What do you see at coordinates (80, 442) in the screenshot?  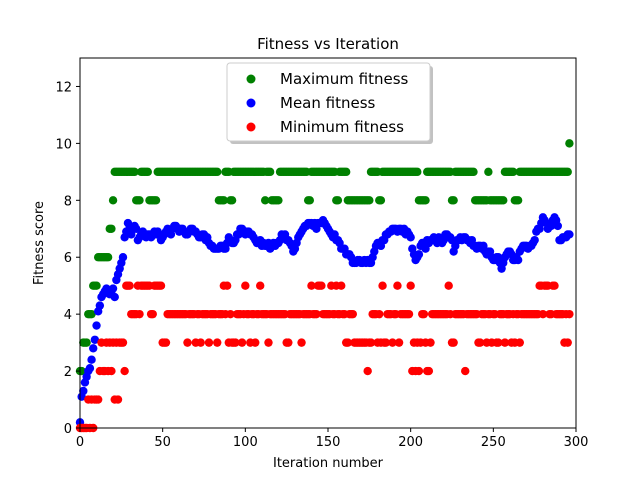 I see `x-tick-label: 0` at bounding box center [80, 442].